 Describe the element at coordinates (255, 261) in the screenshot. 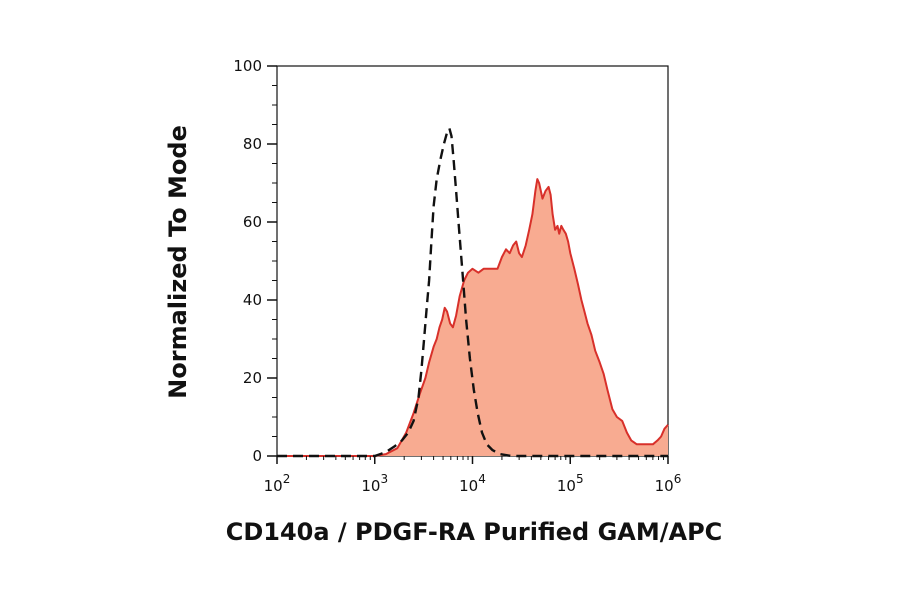

I see `y-axis: 0 20 40 60 80 100` at that location.